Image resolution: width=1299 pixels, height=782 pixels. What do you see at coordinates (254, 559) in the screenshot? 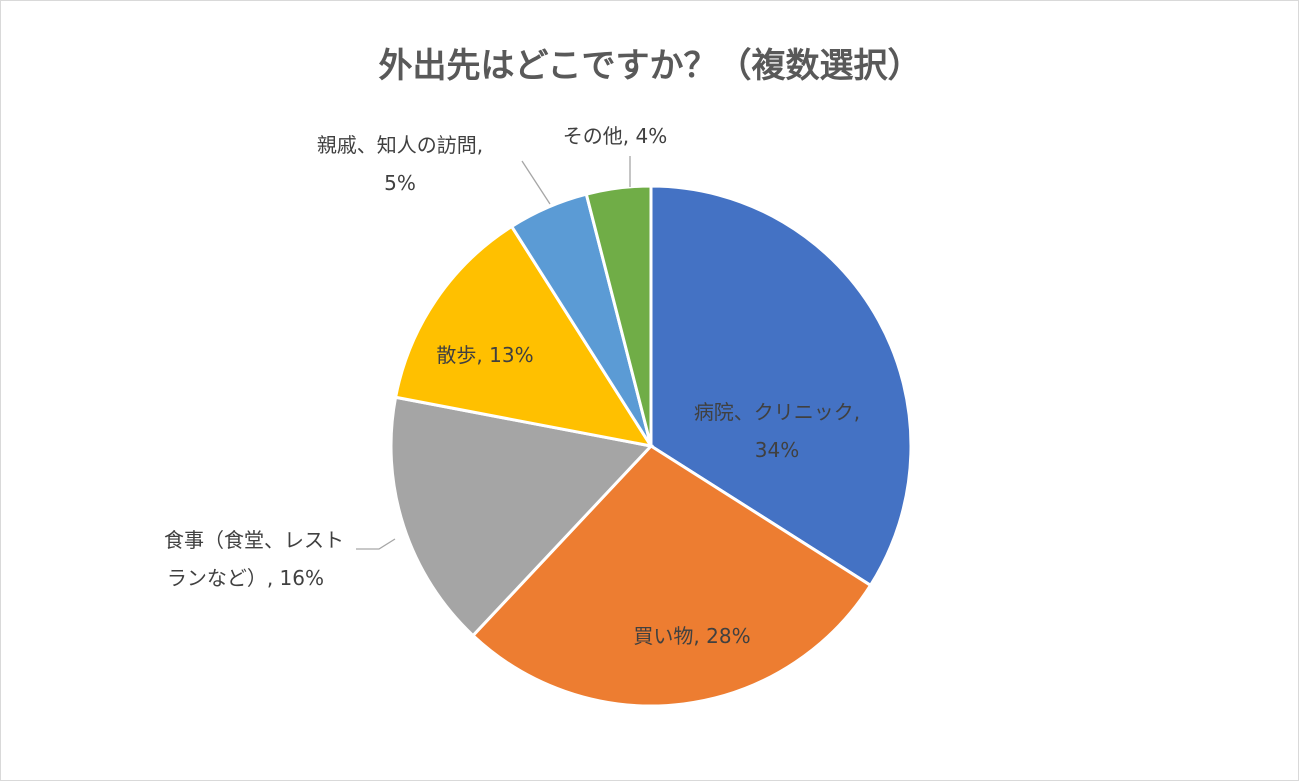
I see `data-label-3: 食事（食堂、レストランなど）, 16%` at bounding box center [254, 559].